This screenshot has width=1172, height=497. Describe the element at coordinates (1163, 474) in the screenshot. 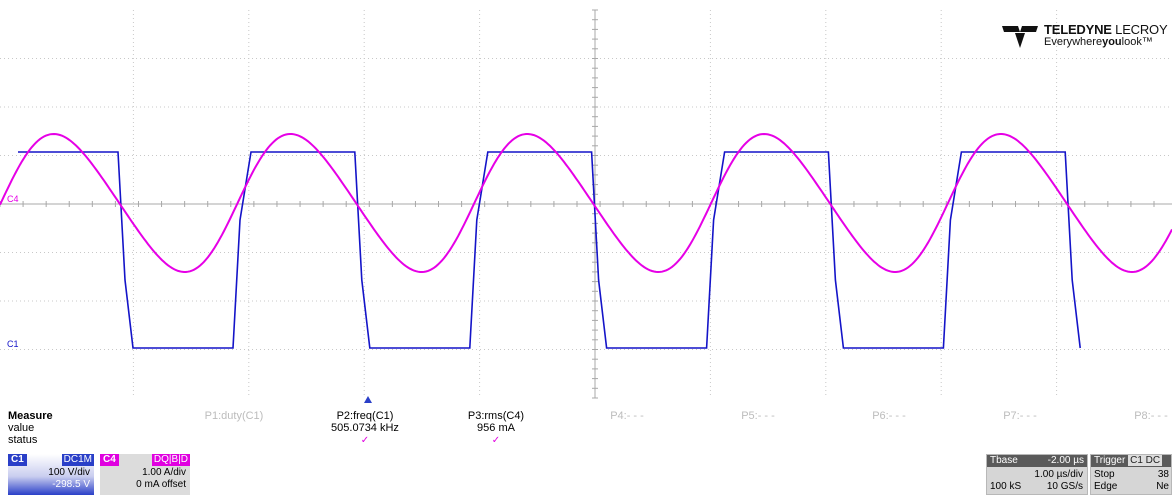

I see `trigger-level: 38` at that location.